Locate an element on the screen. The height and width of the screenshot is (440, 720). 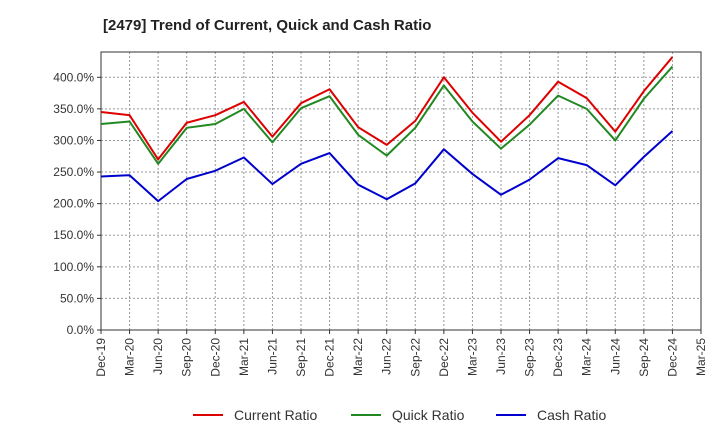
legend-label: Cash Ratio is located at coordinates (571, 415).